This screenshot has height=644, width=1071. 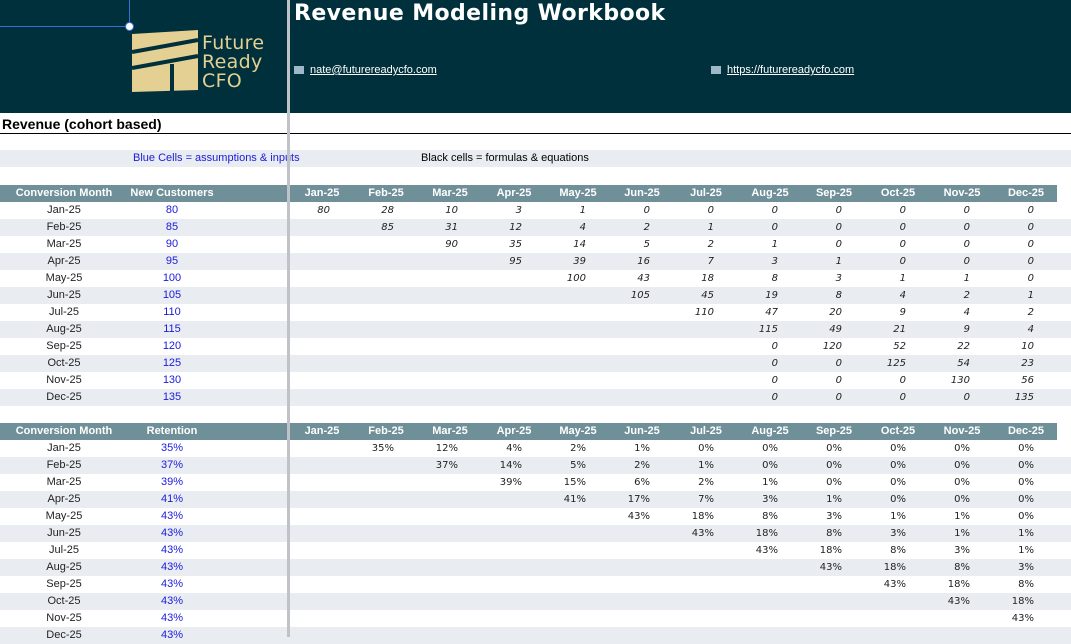 I want to click on website-link: https://futurereadycfo.com, so click(x=782, y=70).